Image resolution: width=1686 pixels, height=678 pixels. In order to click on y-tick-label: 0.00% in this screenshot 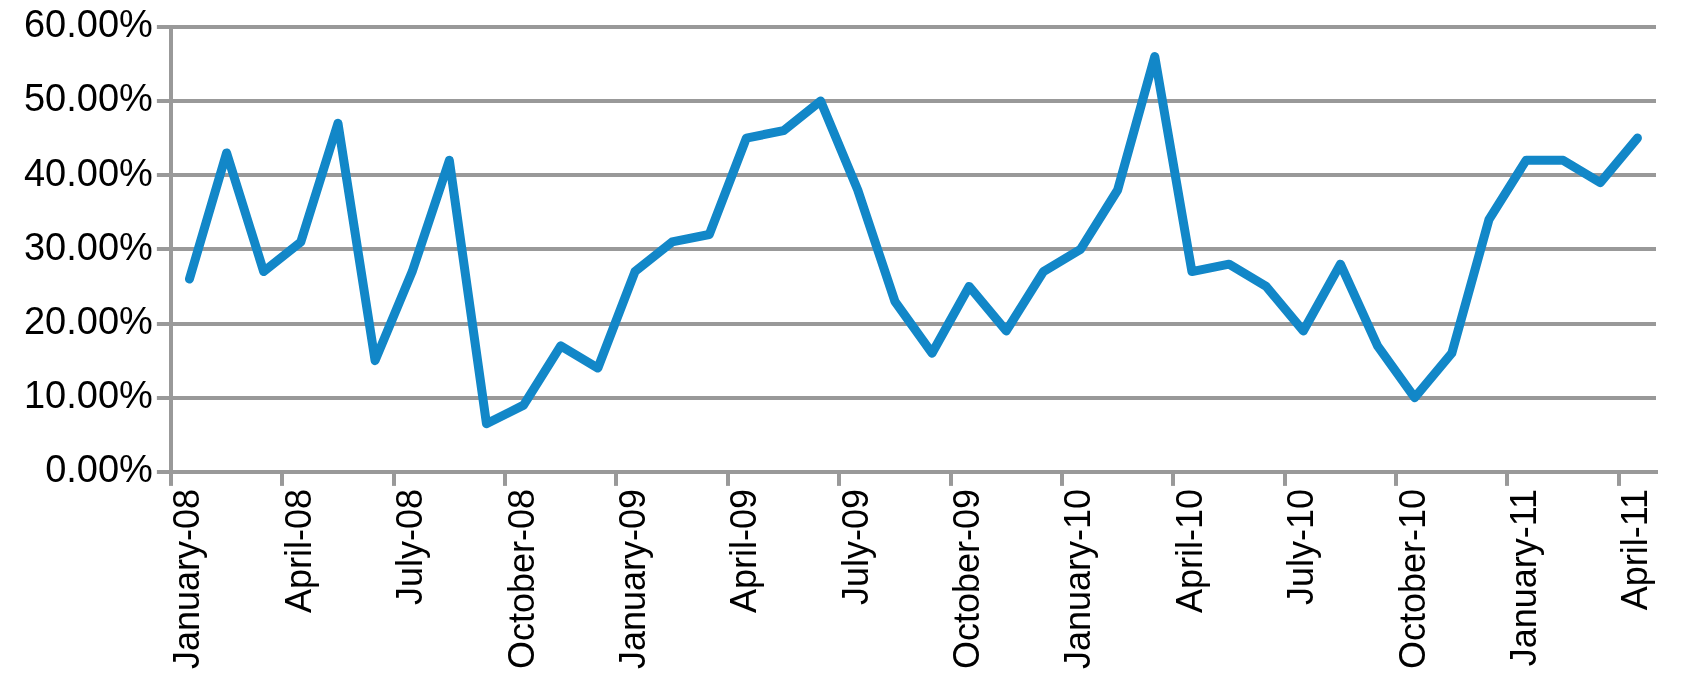, I will do `click(99, 469)`.